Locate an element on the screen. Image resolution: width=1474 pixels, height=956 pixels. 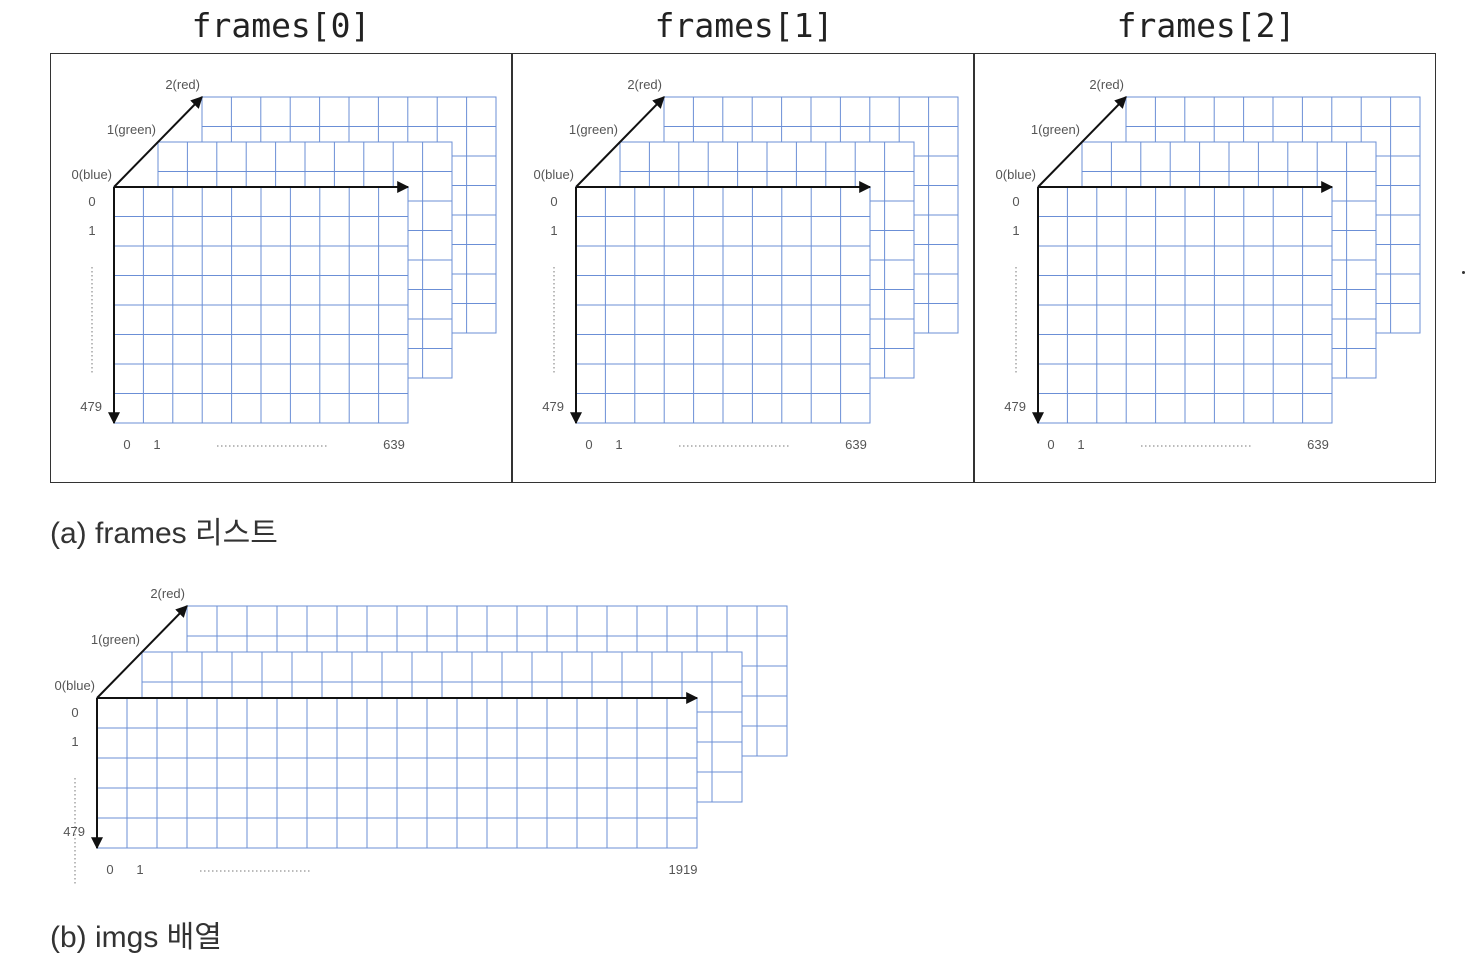
frame-0-title: frames[0] is located at coordinates (281, 25).